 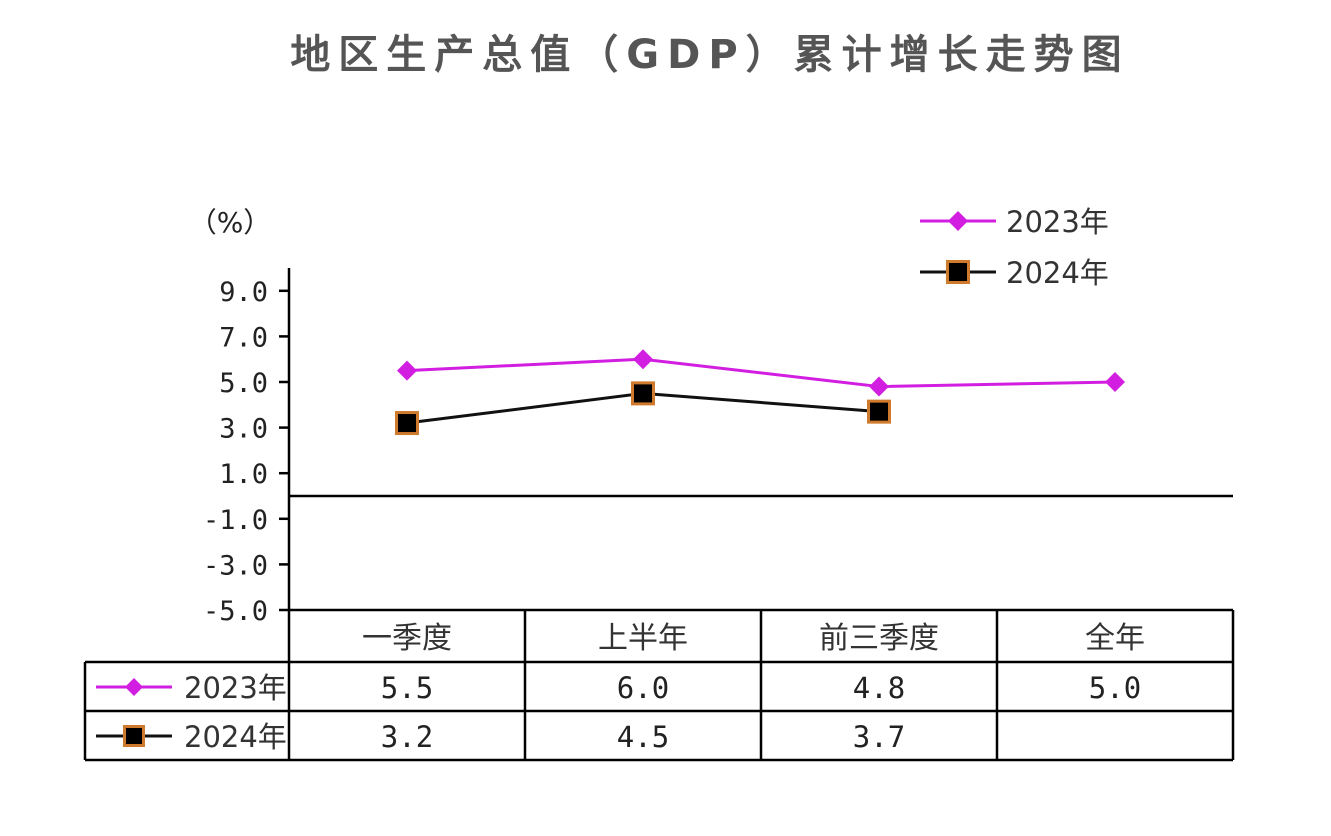 I want to click on table-row-label-2024: 2024年, so click(x=235, y=737).